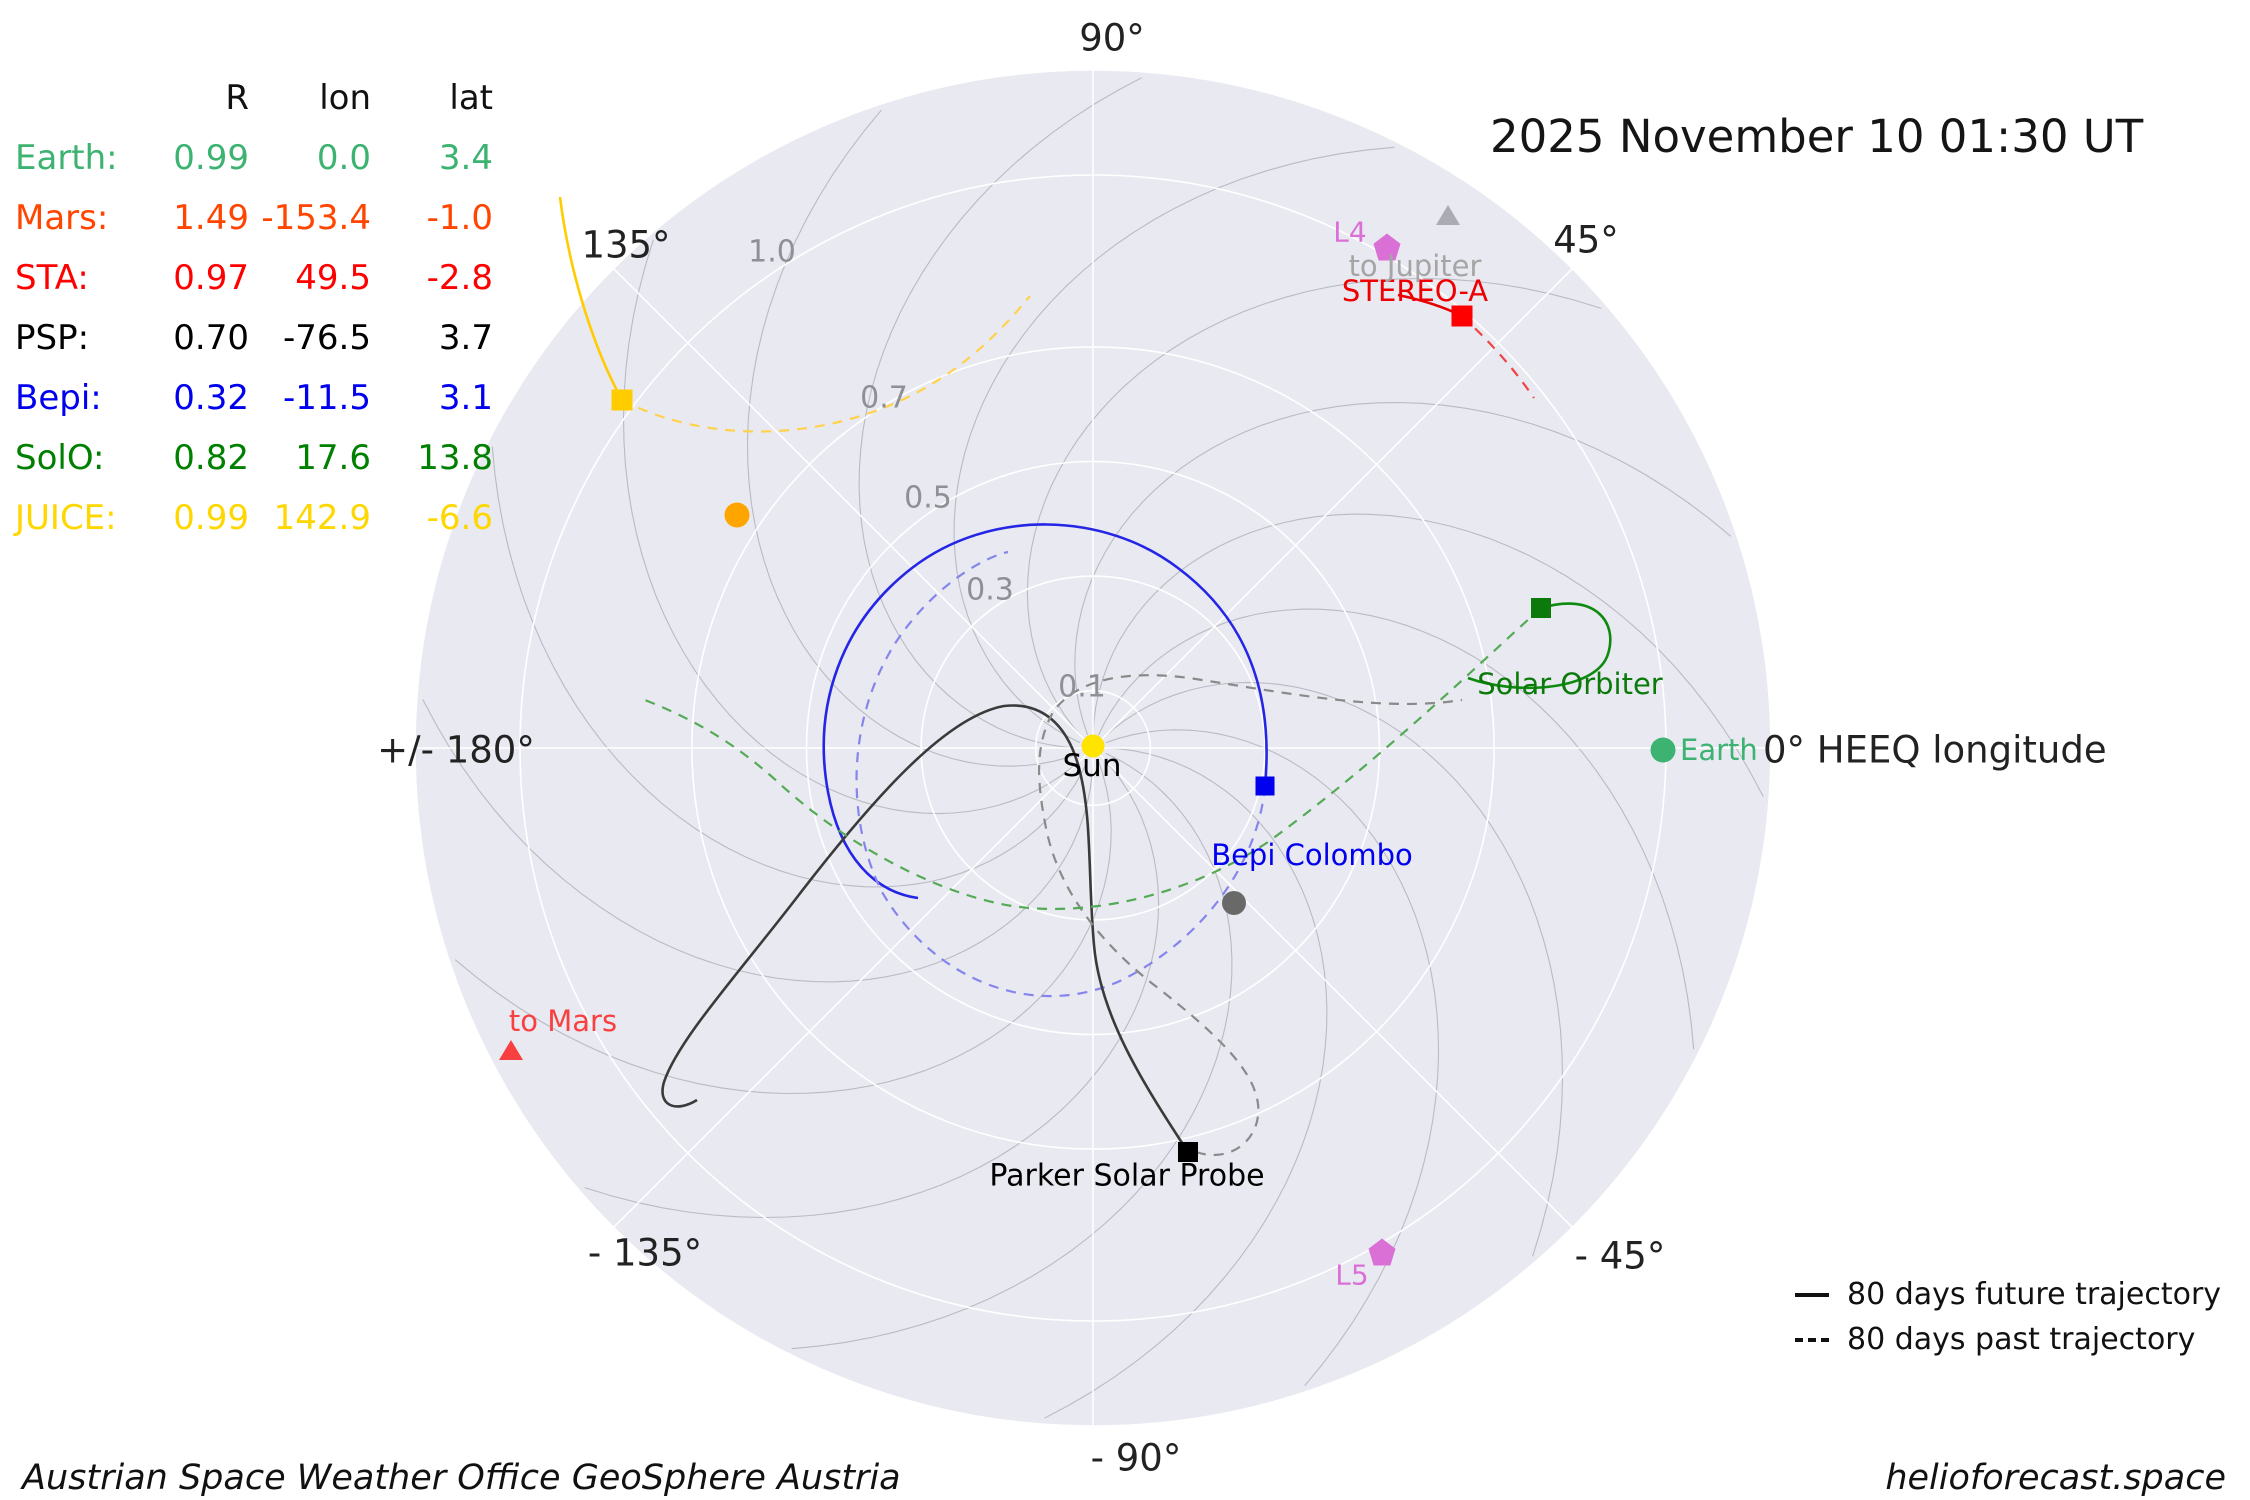 The width and height of the screenshot is (2250, 1500). I want to click on ephemeris-cell-name: Bepi:, so click(58, 398).